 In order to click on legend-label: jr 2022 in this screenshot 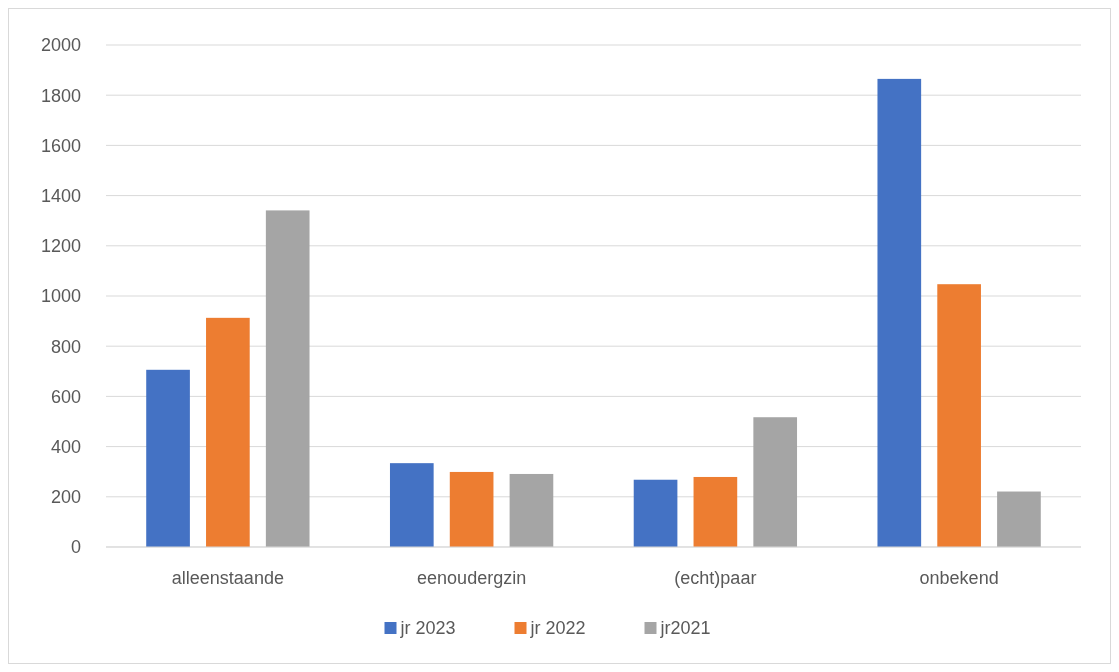, I will do `click(557, 628)`.